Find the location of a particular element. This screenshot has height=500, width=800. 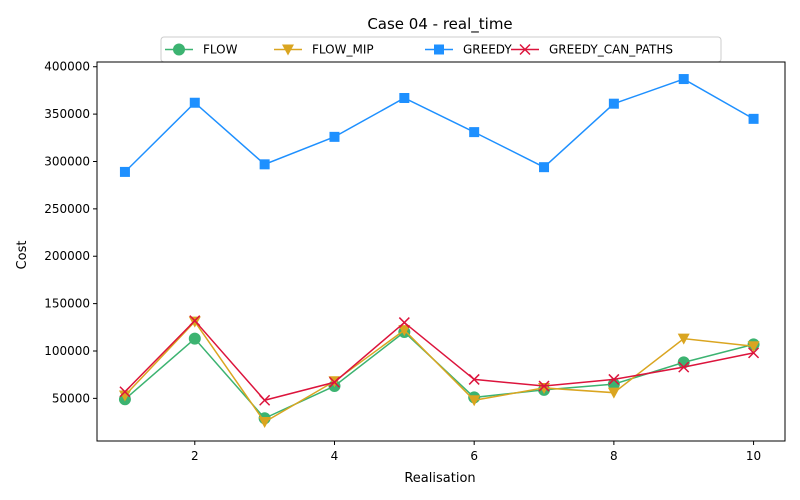

legend-item-flow: FLOW is located at coordinates (201, 50).